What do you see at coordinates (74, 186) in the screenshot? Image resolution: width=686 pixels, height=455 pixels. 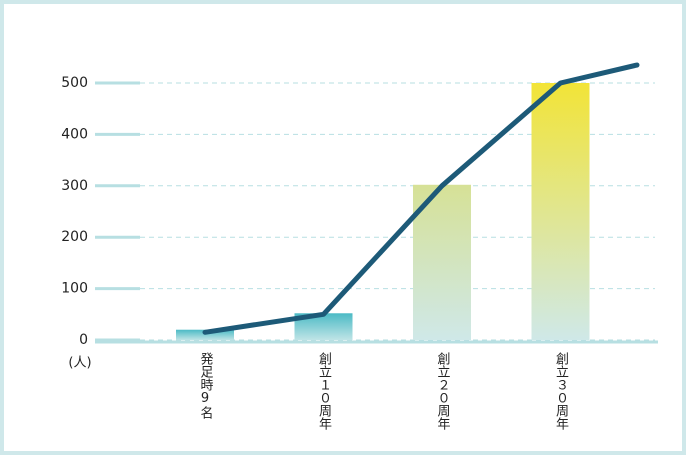 I see `y-tick-label: 300` at bounding box center [74, 186].